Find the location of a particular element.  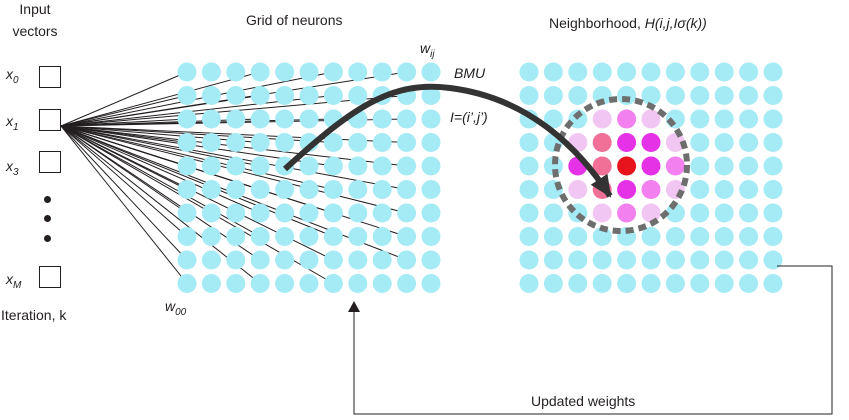

input-title-line2: vectors is located at coordinates (35, 30).